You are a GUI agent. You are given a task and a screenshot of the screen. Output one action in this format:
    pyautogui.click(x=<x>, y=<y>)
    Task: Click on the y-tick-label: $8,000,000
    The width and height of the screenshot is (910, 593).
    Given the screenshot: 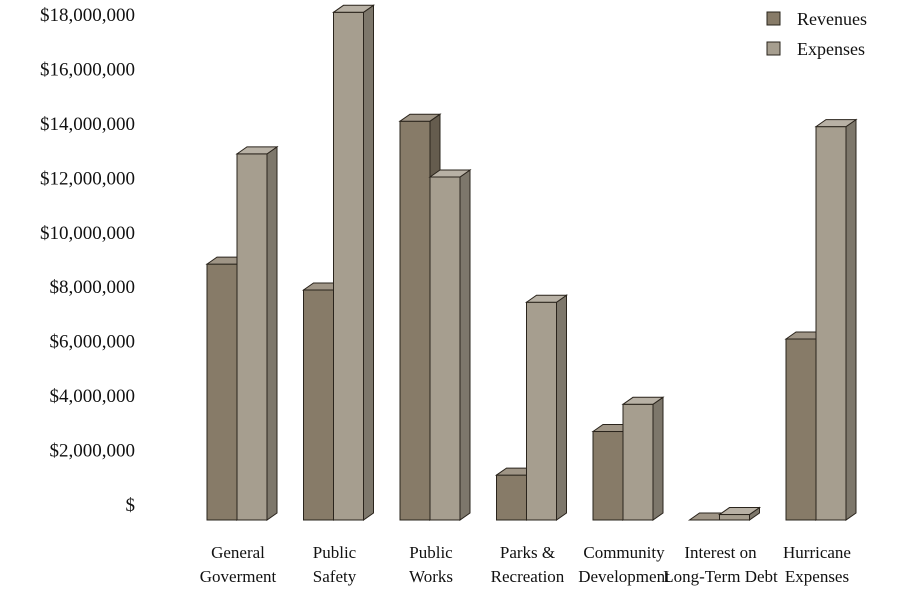 What is the action you would take?
    pyautogui.click(x=93, y=287)
    